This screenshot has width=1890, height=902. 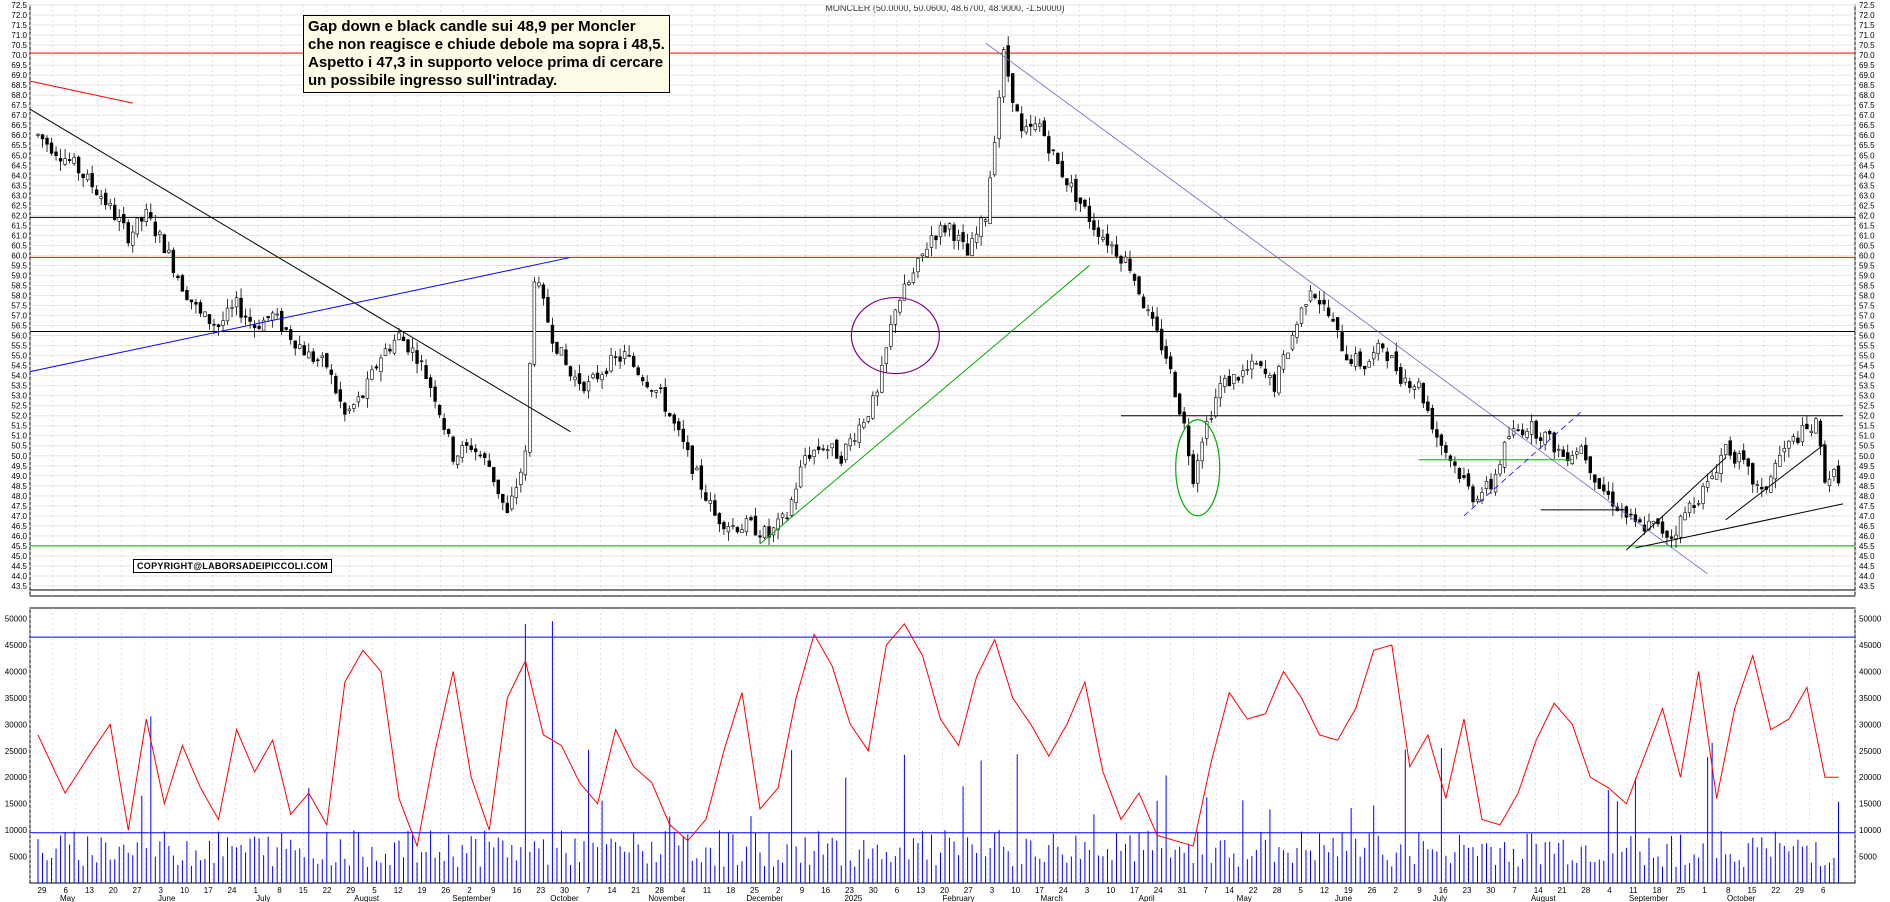 I want to click on price-tick-label-left: 44.0, so click(x=19, y=576).